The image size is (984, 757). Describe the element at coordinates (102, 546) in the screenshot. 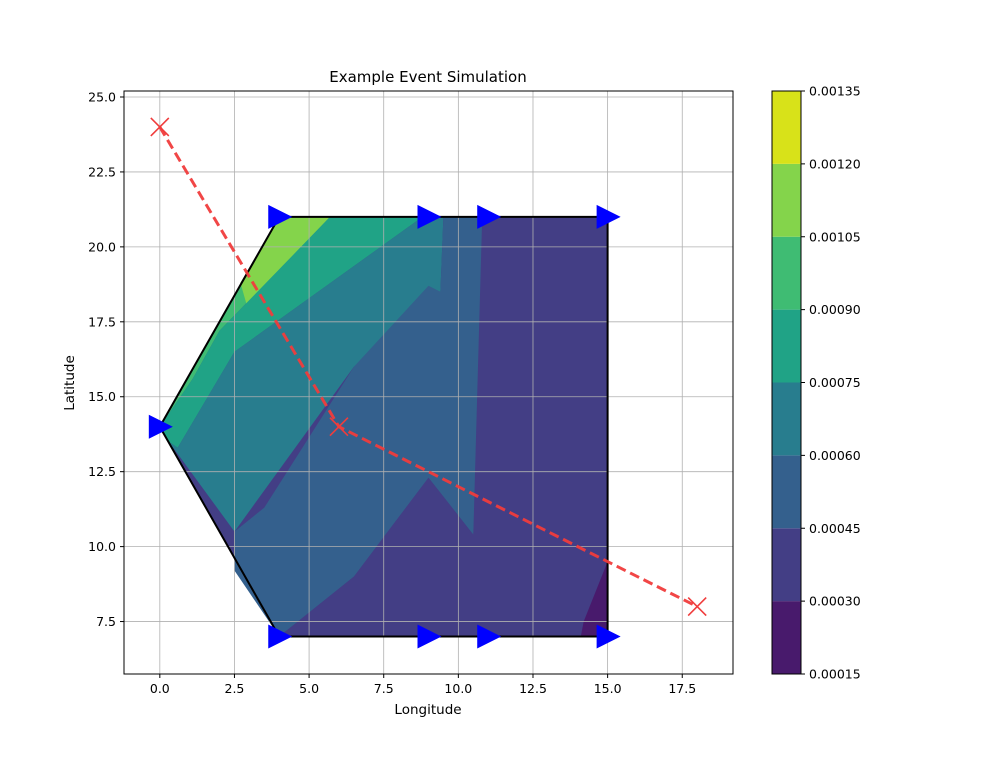

I see `y-tick-label: 10.0` at that location.